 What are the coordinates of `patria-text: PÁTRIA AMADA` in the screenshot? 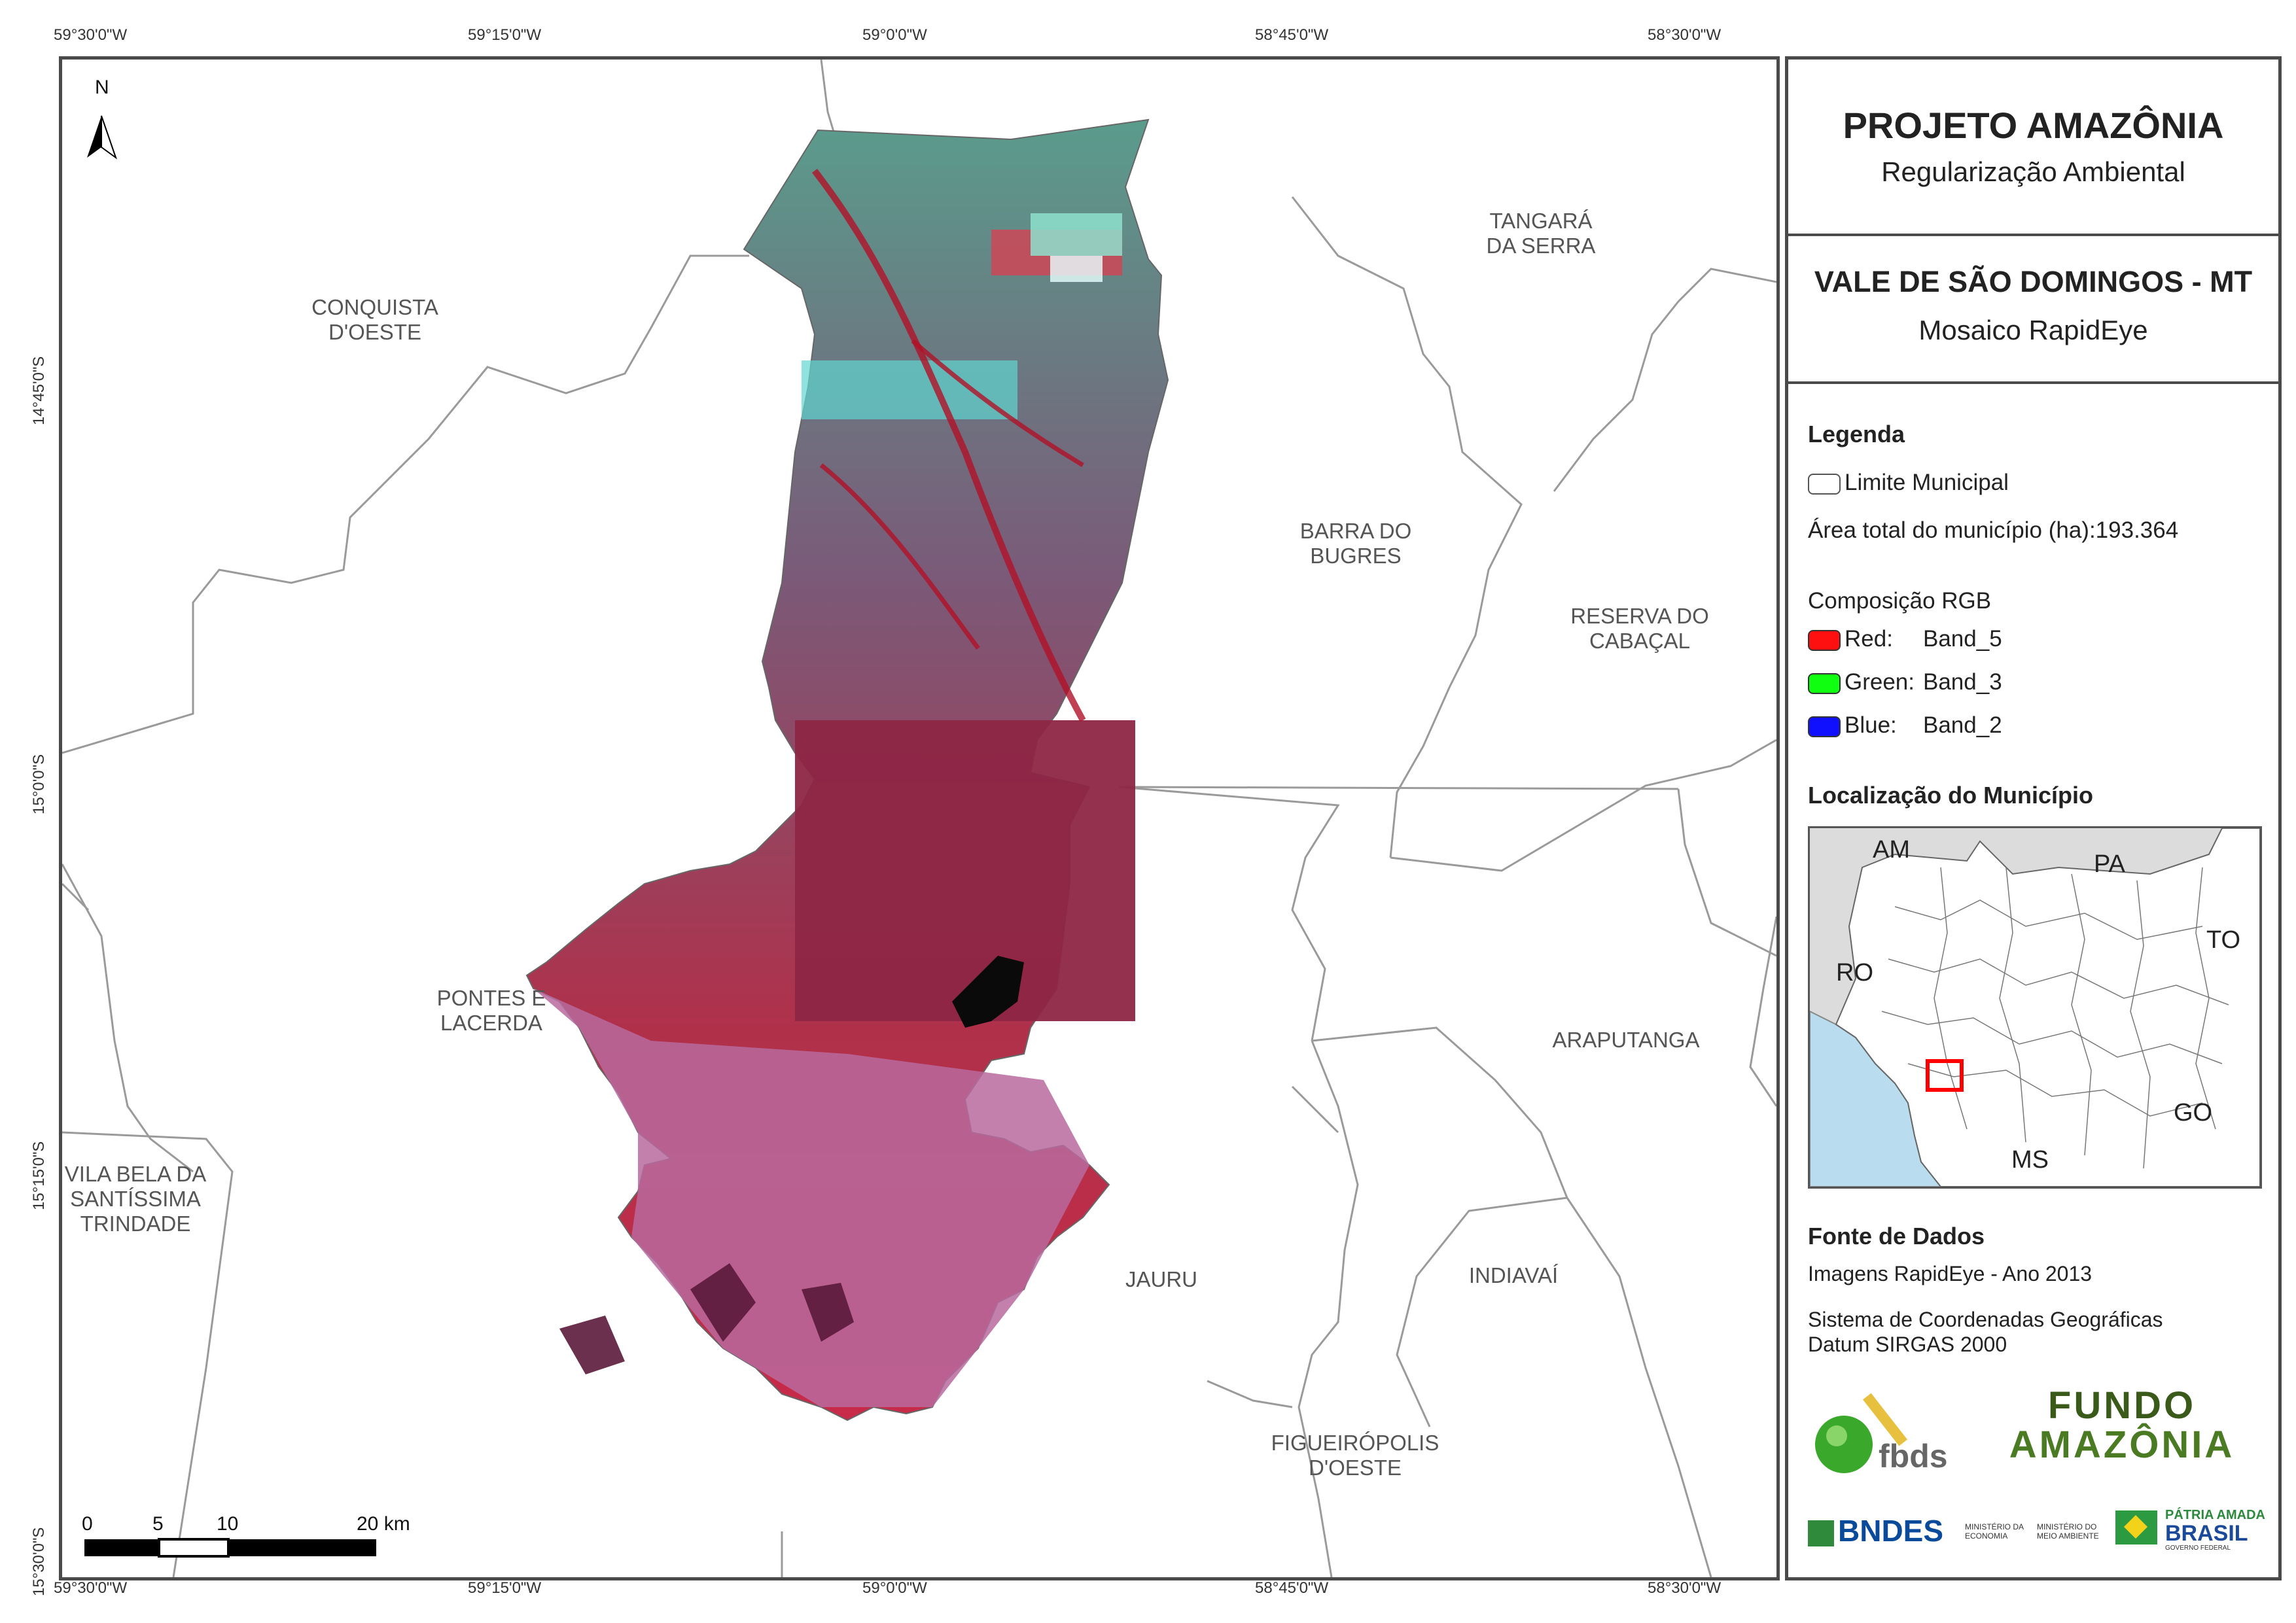 It's located at (2215, 1515).